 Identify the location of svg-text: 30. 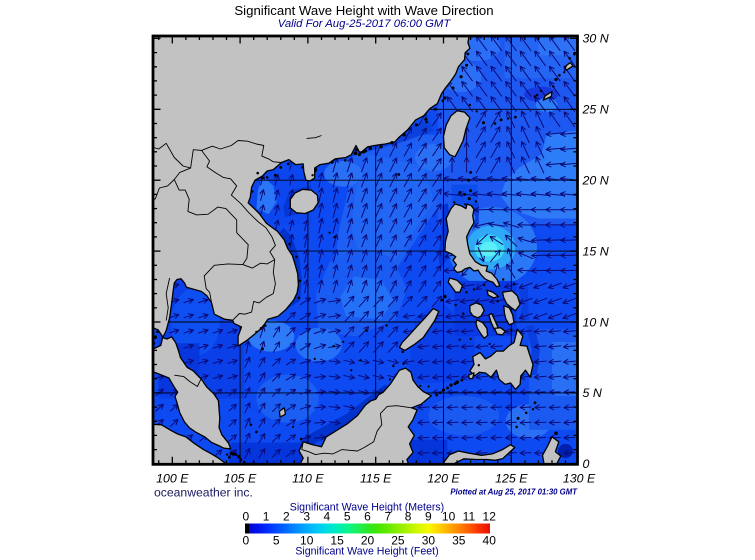
(429, 541).